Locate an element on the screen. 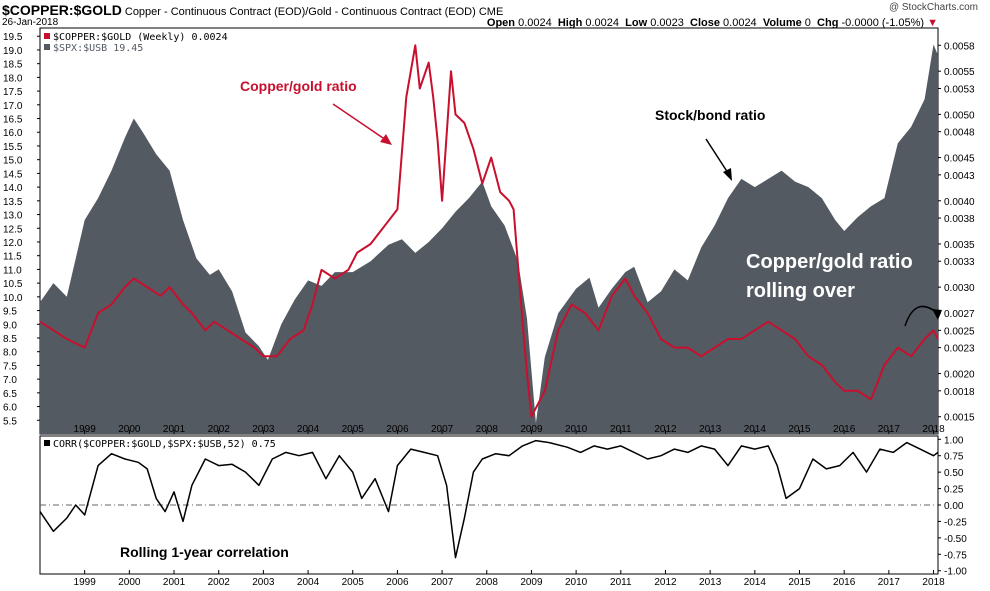  right-tick-label: 0.0035 is located at coordinates (959, 245).